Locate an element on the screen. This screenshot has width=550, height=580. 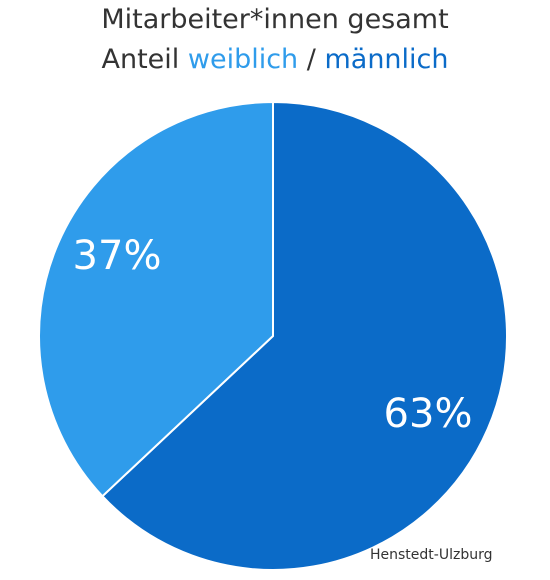
chart-subtitle: Anteil weiblich / männlich is located at coordinates (275, 59).